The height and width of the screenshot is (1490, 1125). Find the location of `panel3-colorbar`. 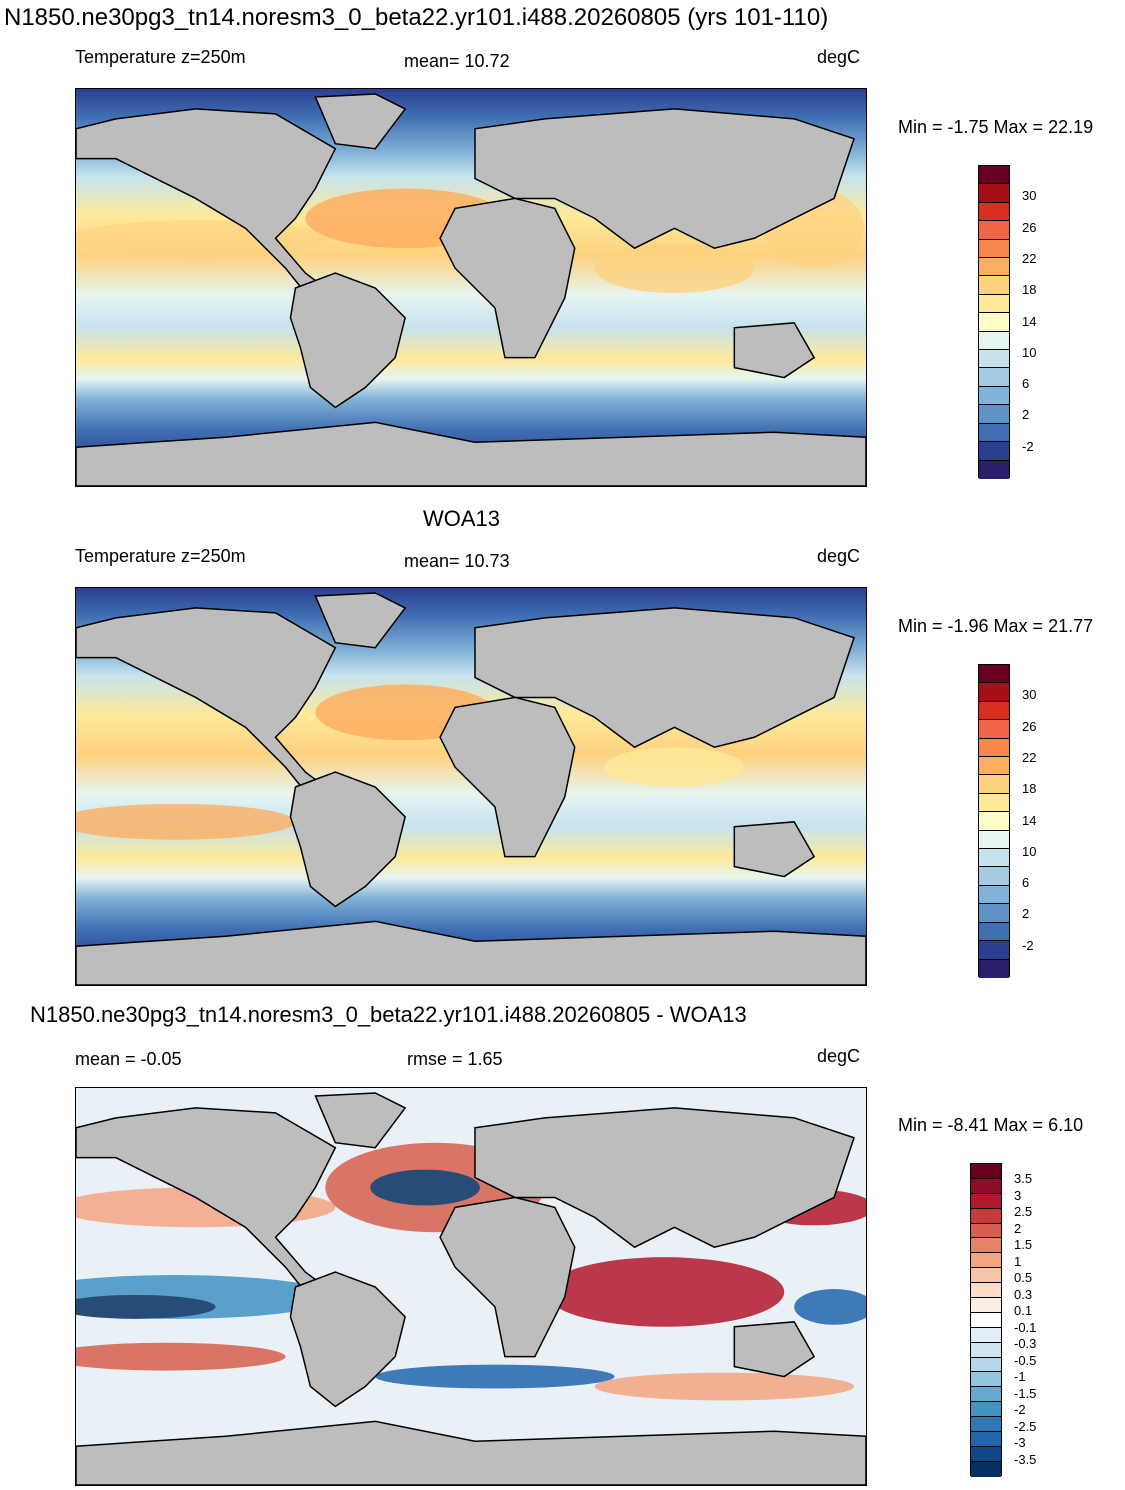

panel3-colorbar is located at coordinates (986, 1320).